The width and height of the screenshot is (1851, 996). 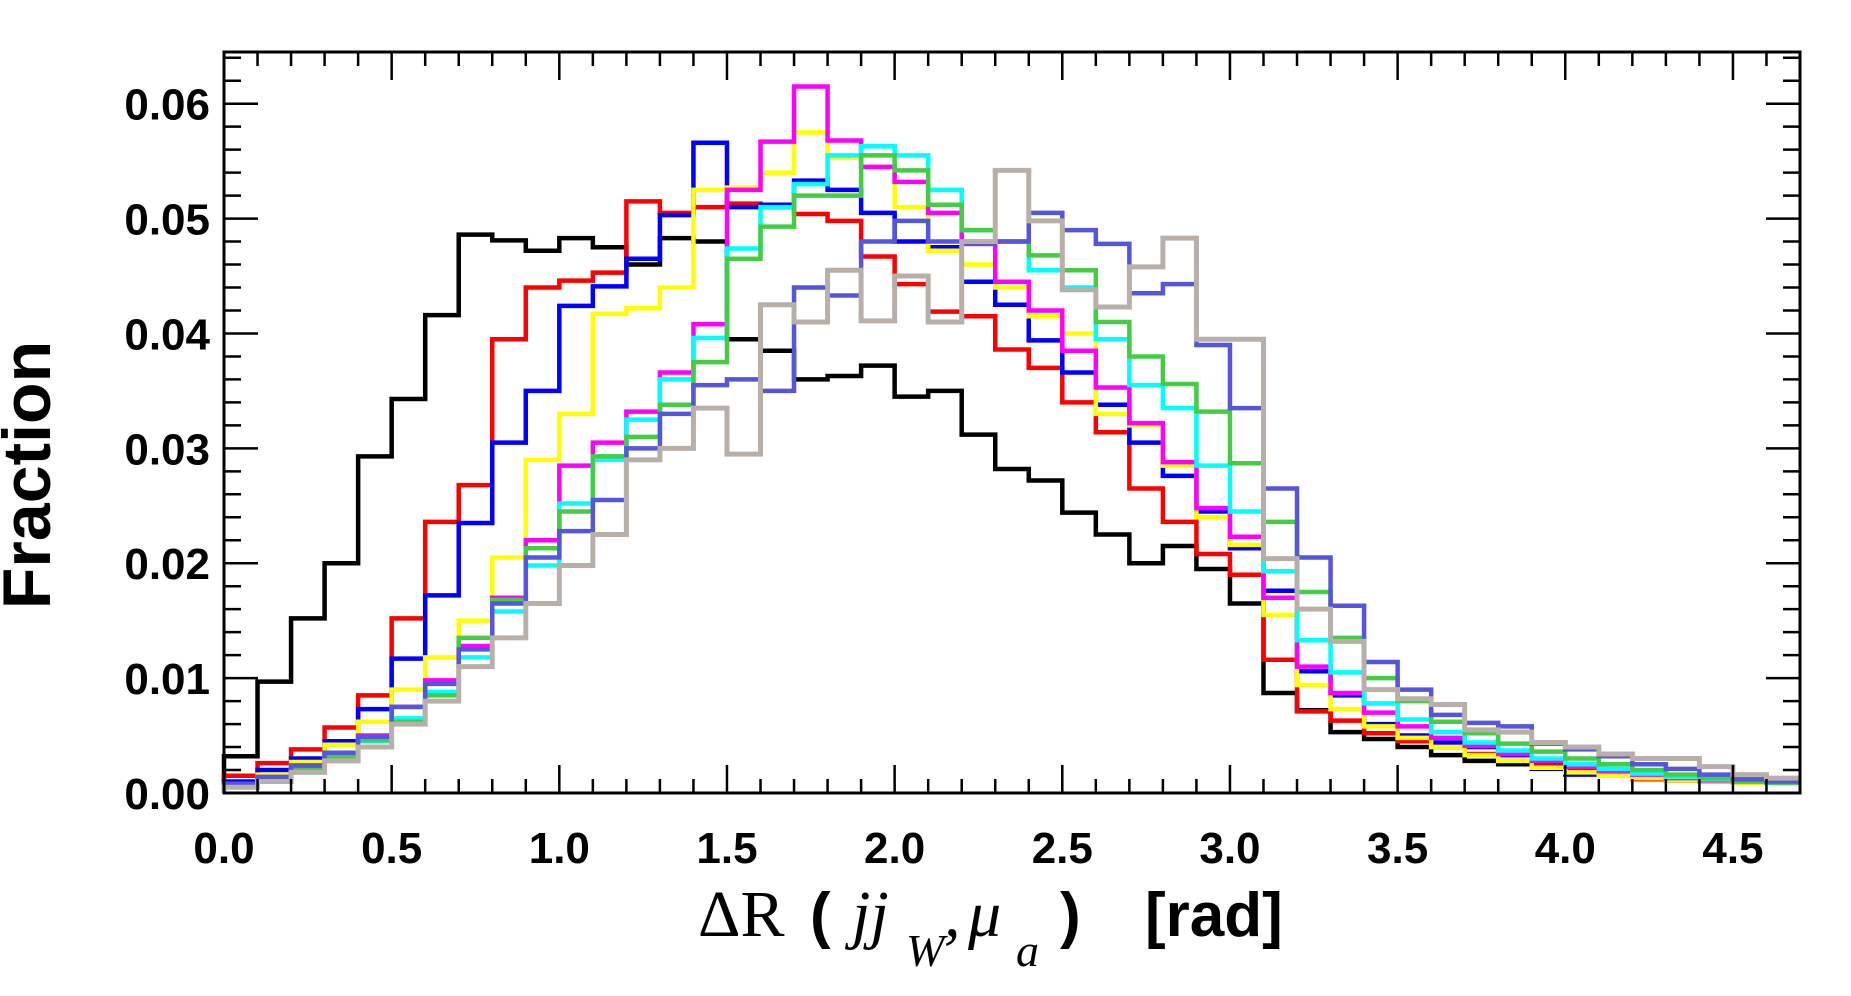 I want to click on x-label-sub1: W, so click(x=927, y=950).